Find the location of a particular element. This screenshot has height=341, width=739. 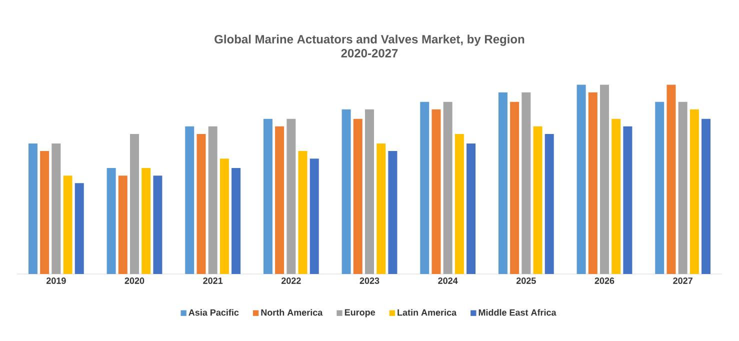

legend-label: Latin America is located at coordinates (427, 312).